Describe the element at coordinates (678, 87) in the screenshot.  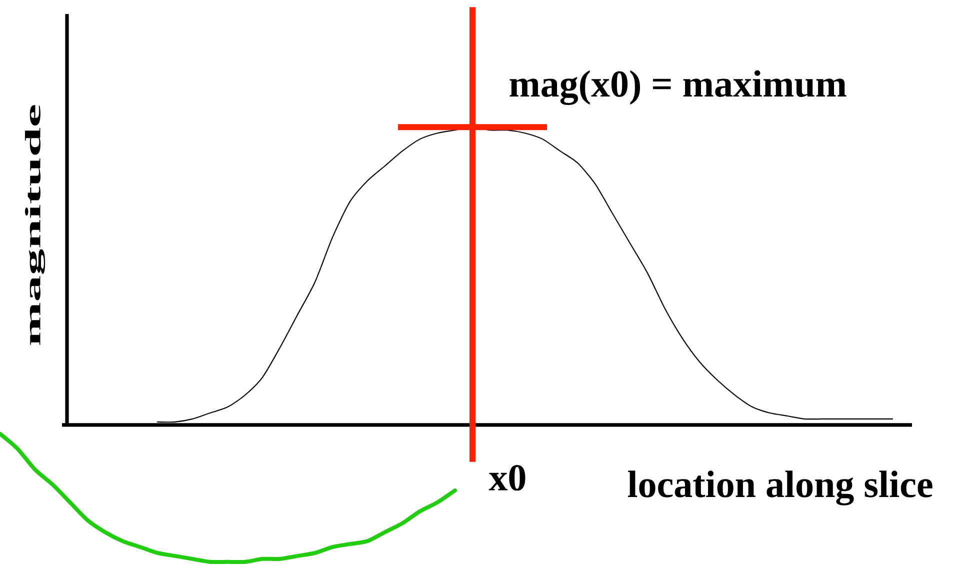
I see `ref-line-label: mag(x0) = maximum` at that location.